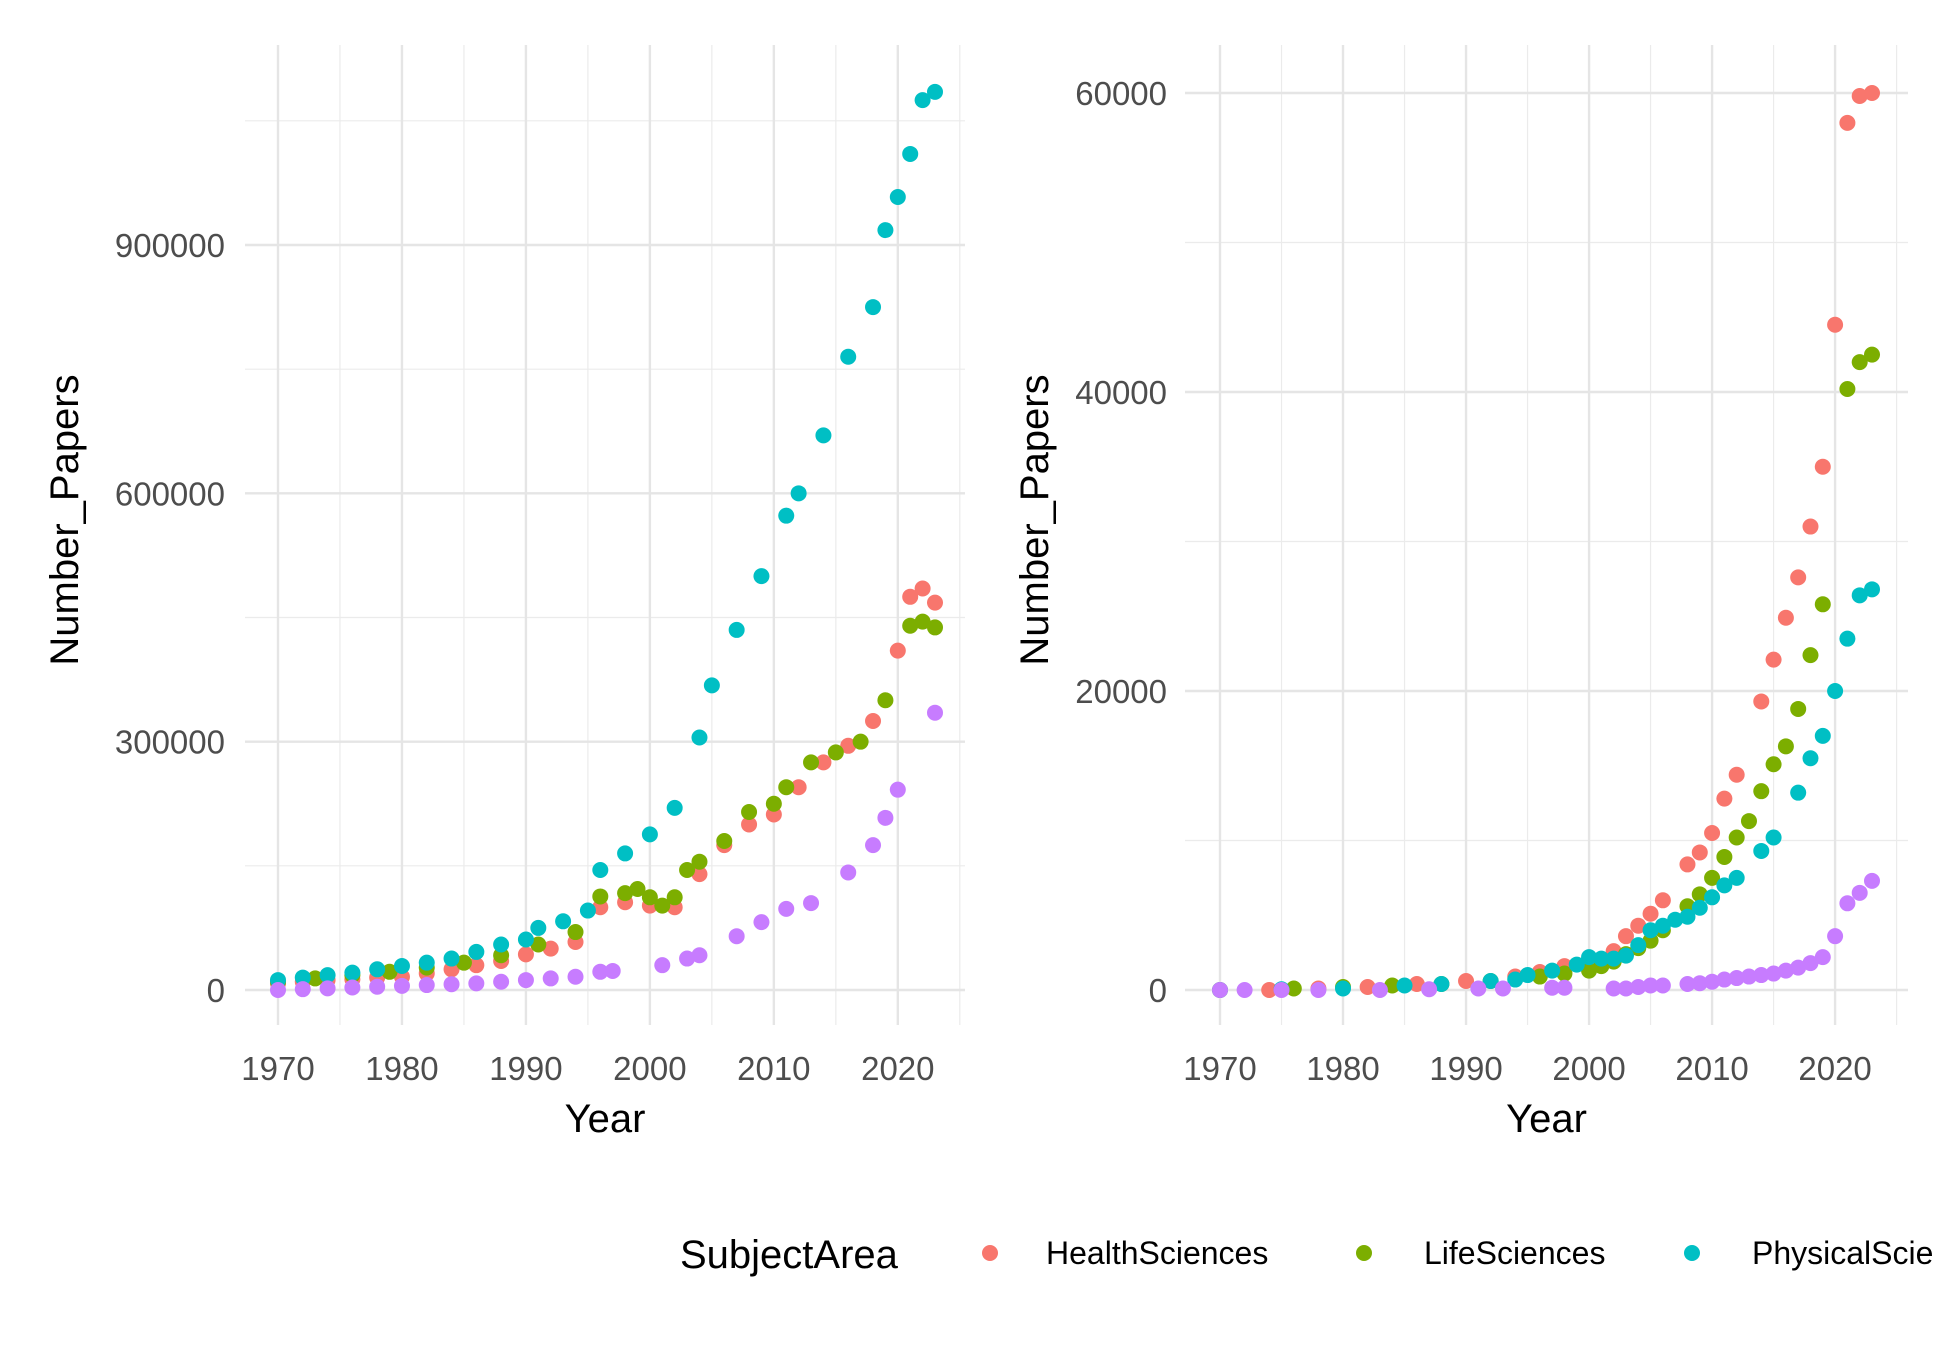 The width and height of the screenshot is (1950, 1350). What do you see at coordinates (170, 245) in the screenshot?
I see `y-tick-label: 900000` at bounding box center [170, 245].